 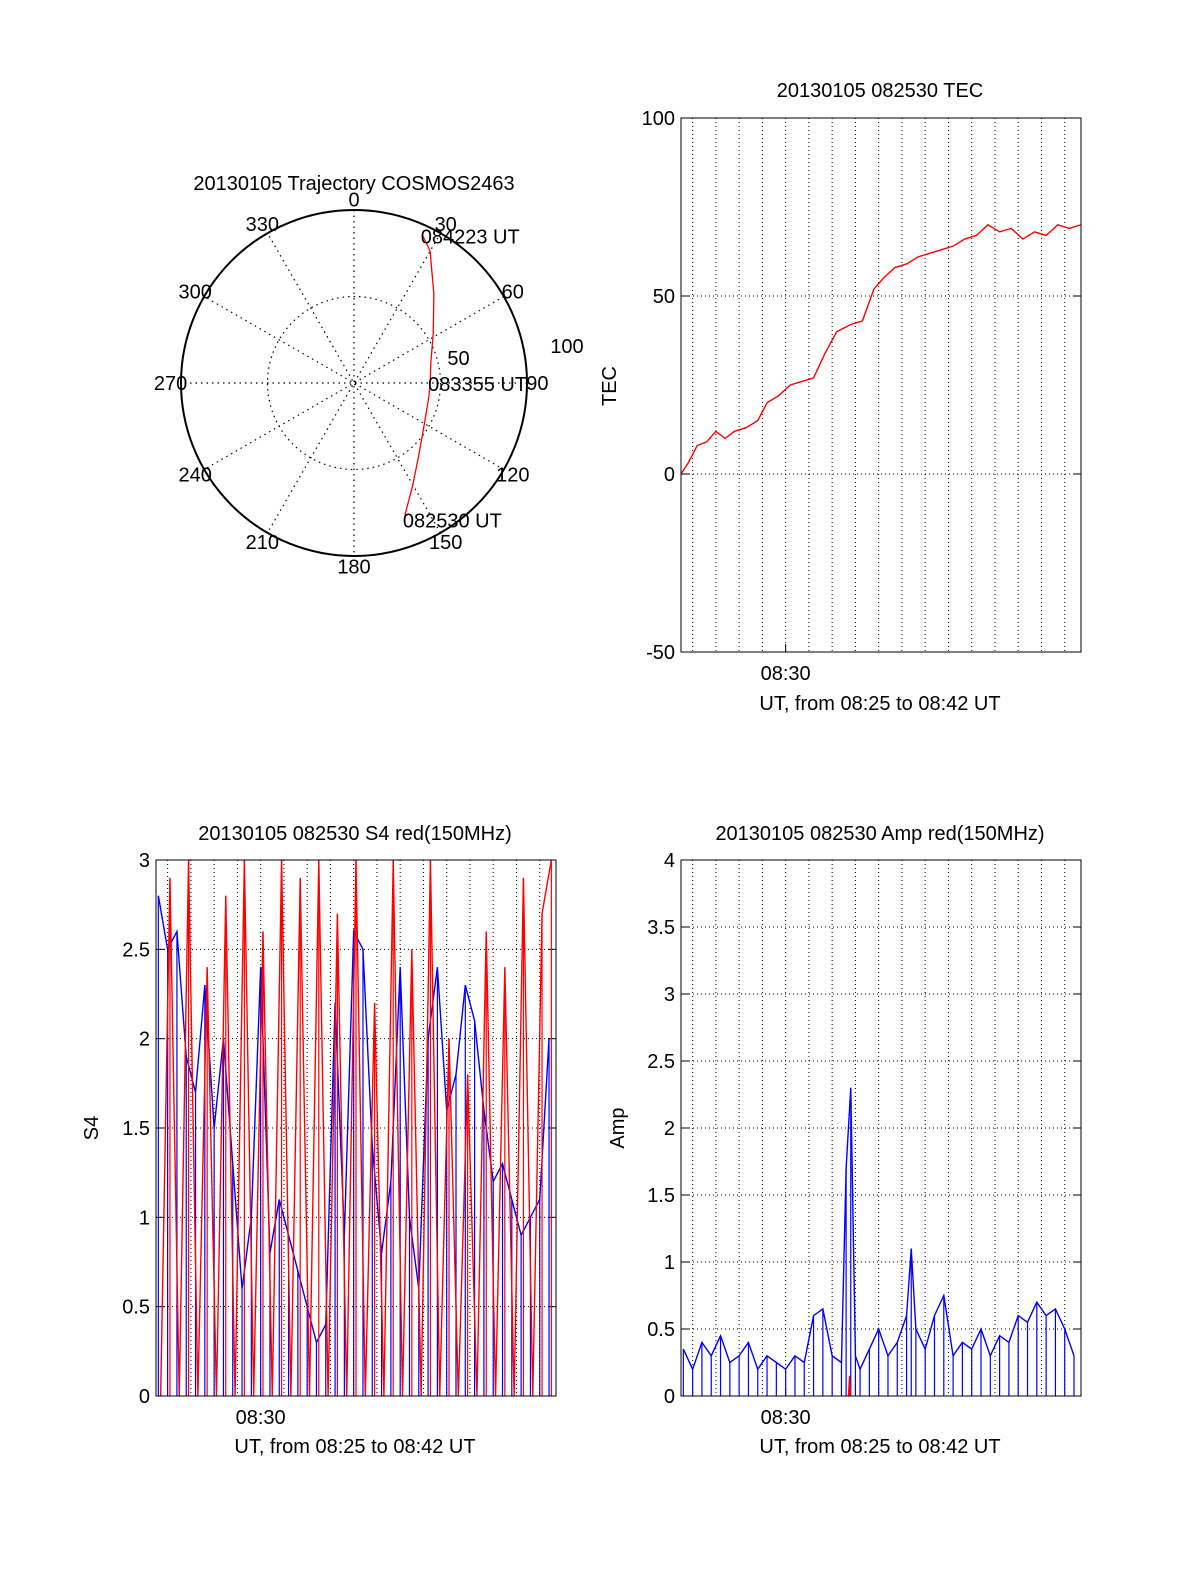 What do you see at coordinates (513, 292) in the screenshot?
I see `polar-angle-label: 60` at bounding box center [513, 292].